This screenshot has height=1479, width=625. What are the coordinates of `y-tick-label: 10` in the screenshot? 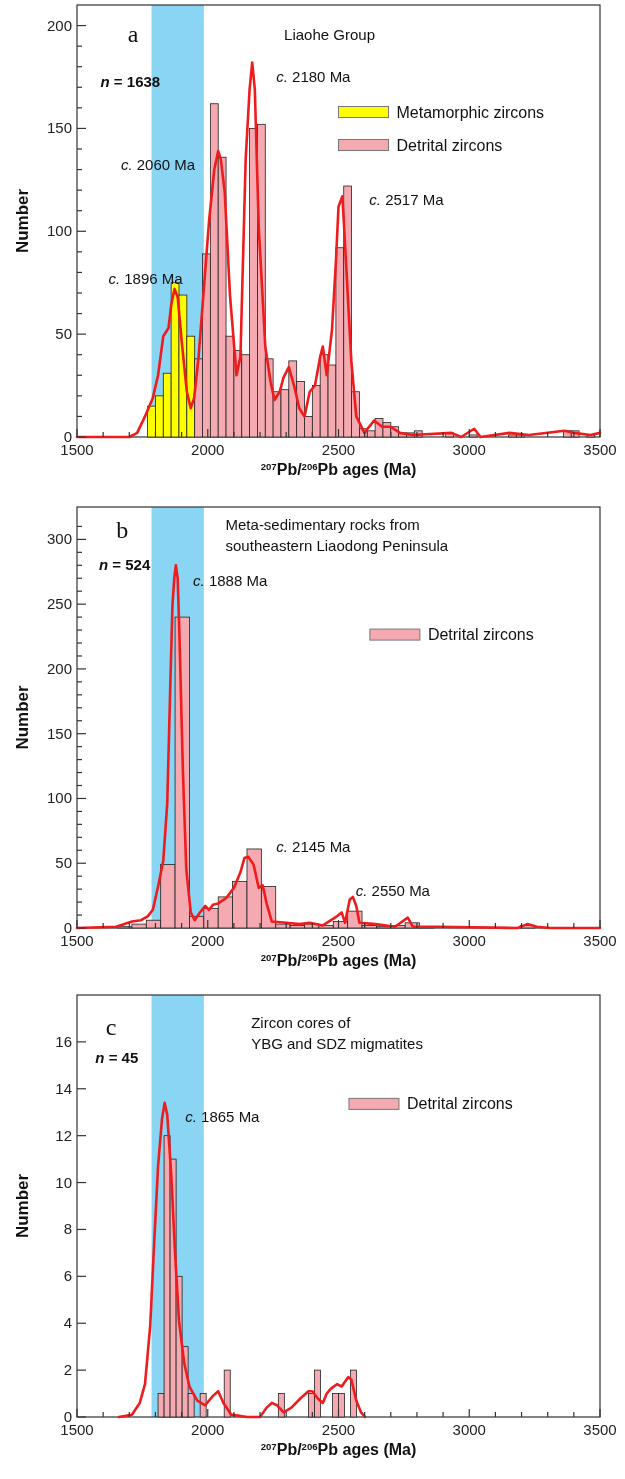 It's located at (63, 1182).